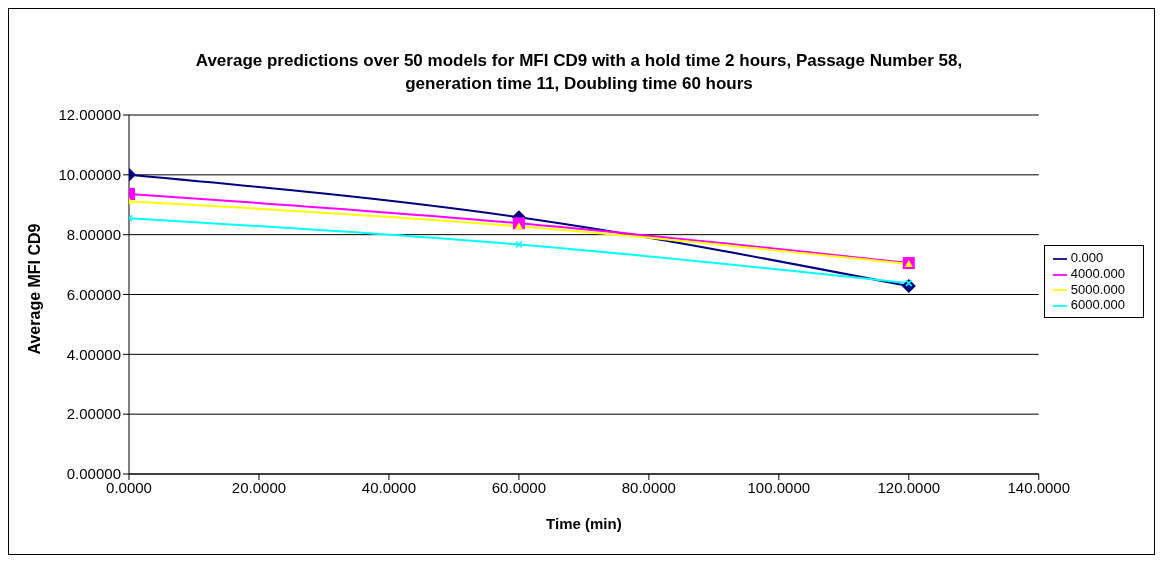 This screenshot has height=563, width=1163. What do you see at coordinates (93, 414) in the screenshot?
I see `y-tick-label: 2.00000` at bounding box center [93, 414].